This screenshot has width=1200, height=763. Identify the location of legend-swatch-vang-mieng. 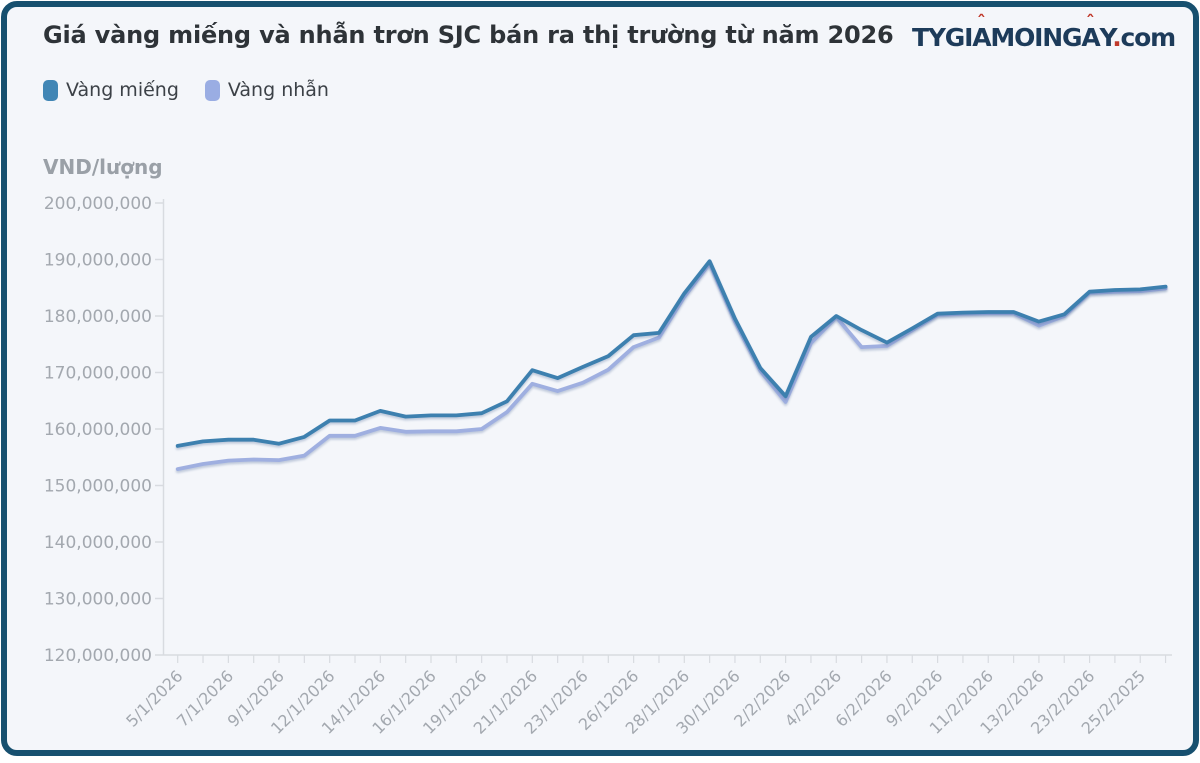
(50, 90).